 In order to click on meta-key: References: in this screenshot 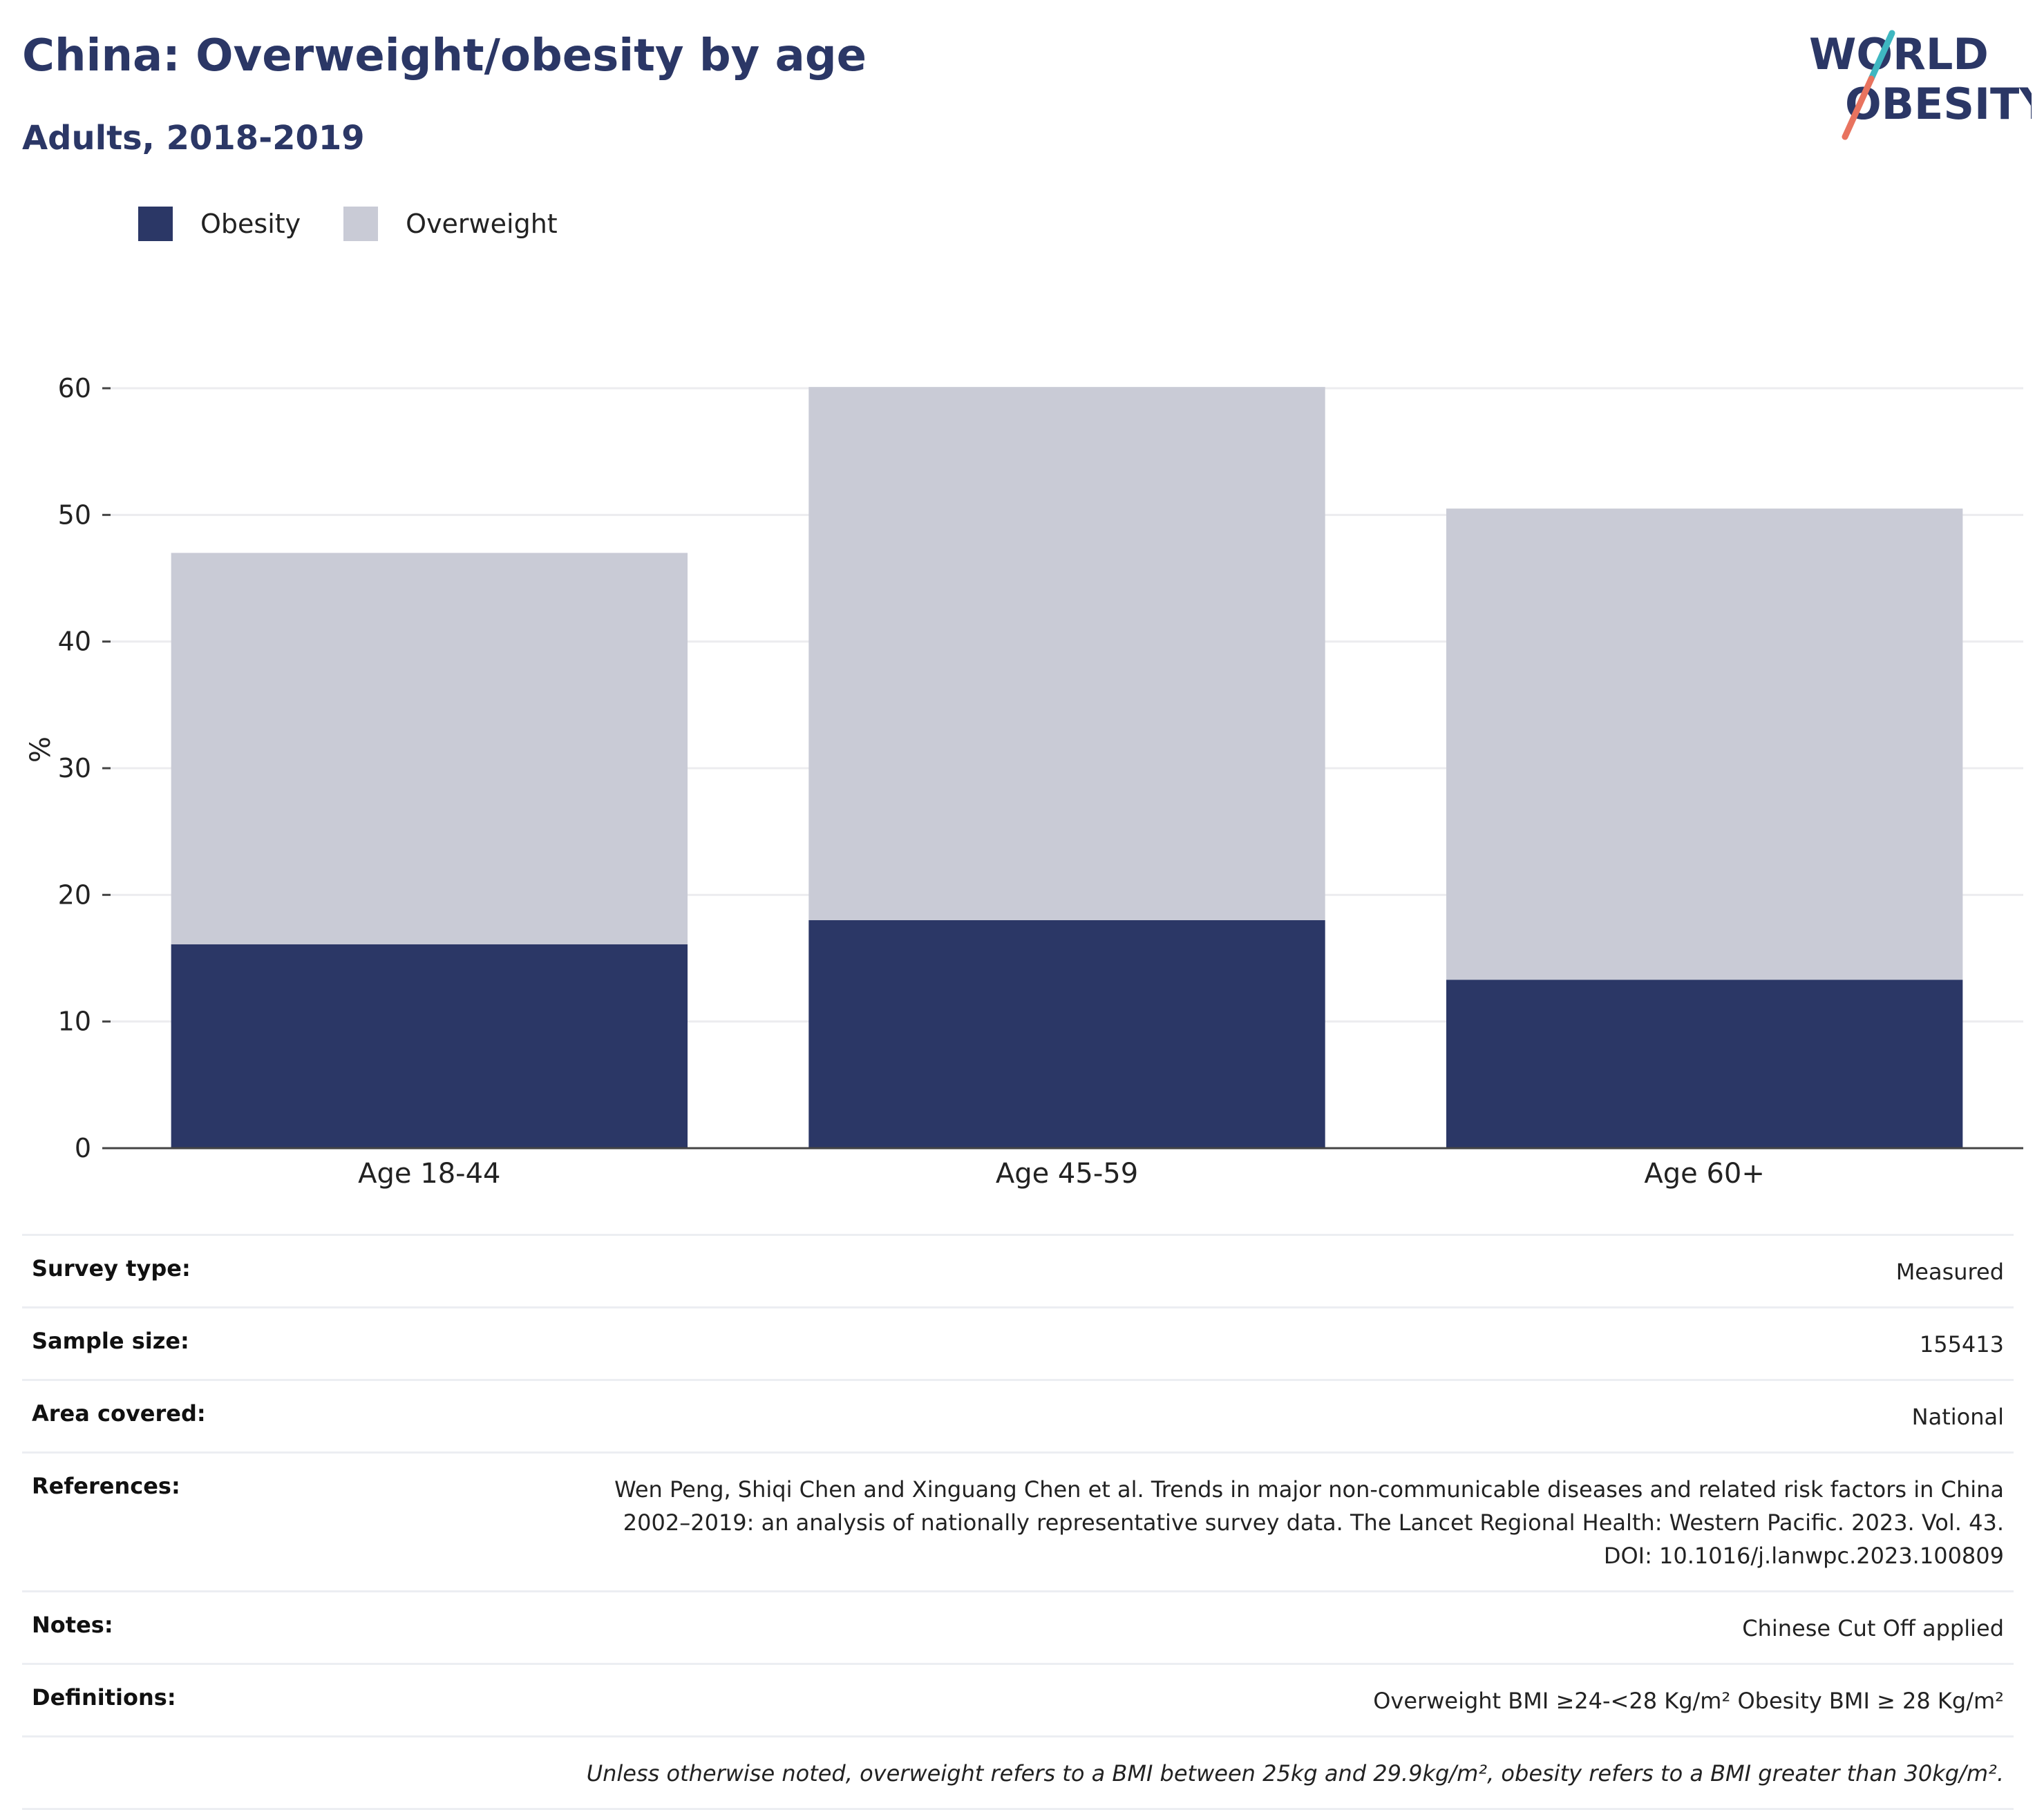, I will do `click(106, 1486)`.